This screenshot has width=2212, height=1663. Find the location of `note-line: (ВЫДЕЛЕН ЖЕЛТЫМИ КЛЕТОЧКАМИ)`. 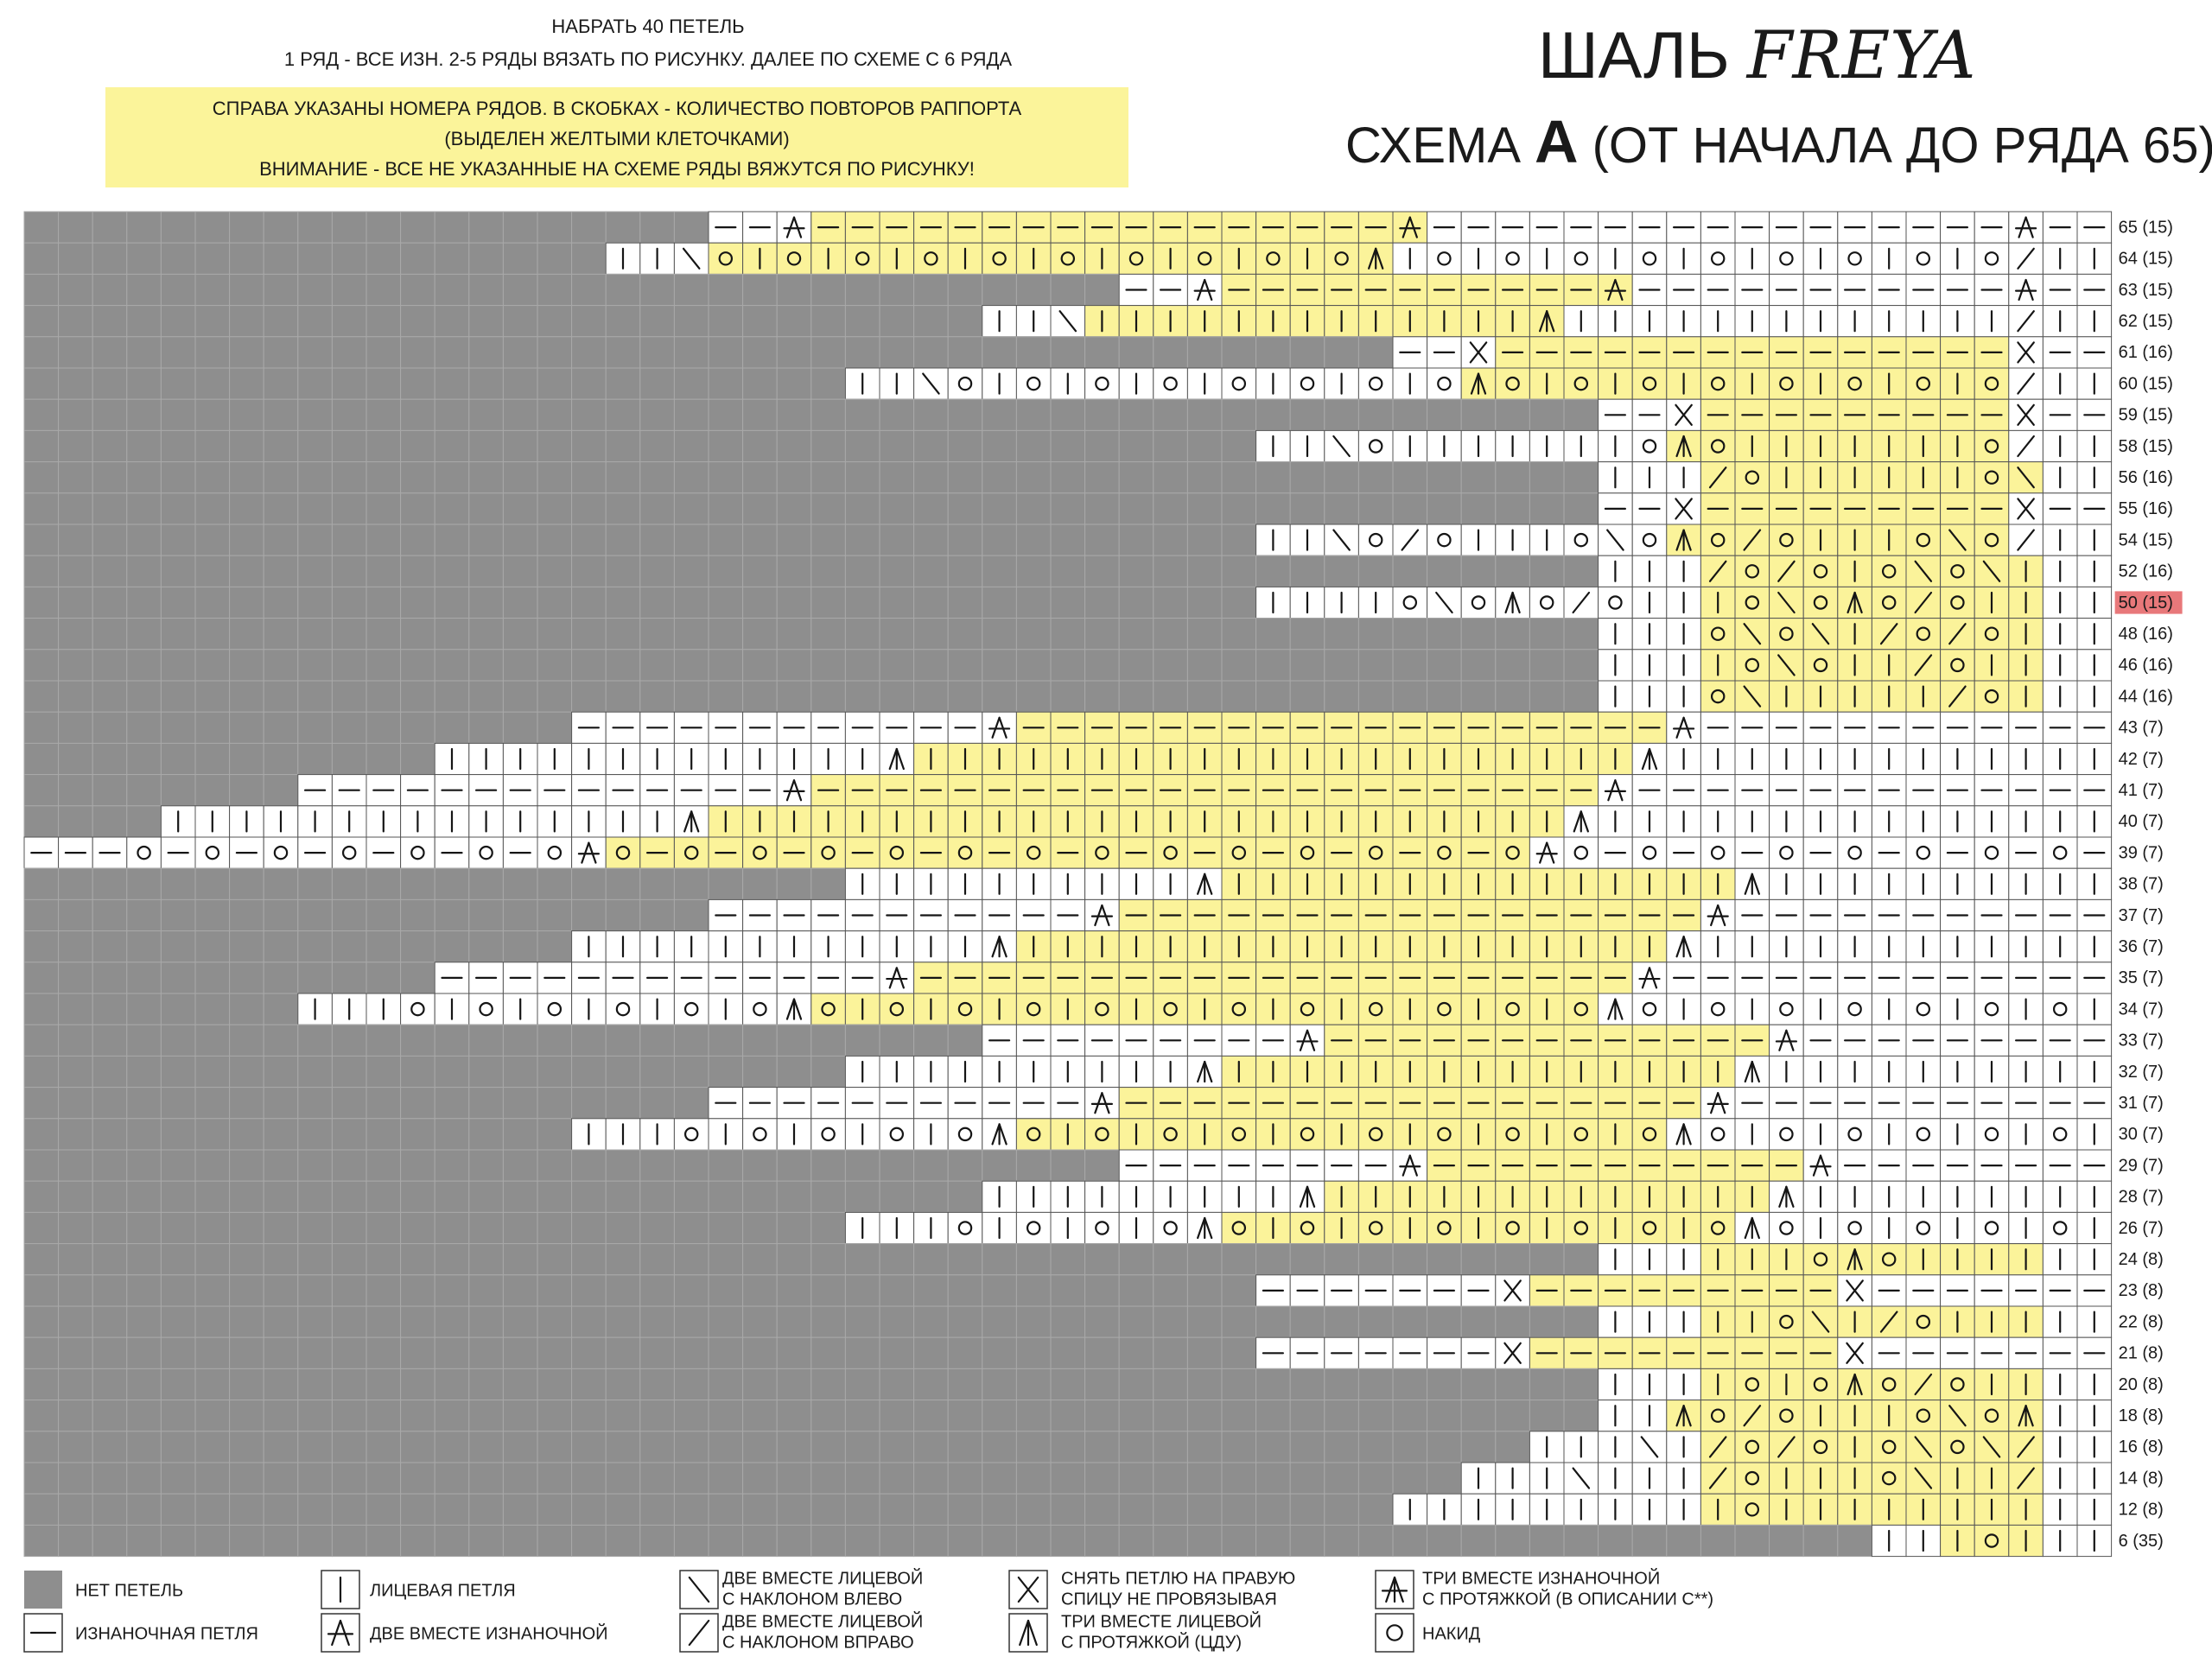

note-line: (ВЫДЕЛЕН ЖЕЛТЫМИ КЛЕТОЧКАМИ) is located at coordinates (616, 138).